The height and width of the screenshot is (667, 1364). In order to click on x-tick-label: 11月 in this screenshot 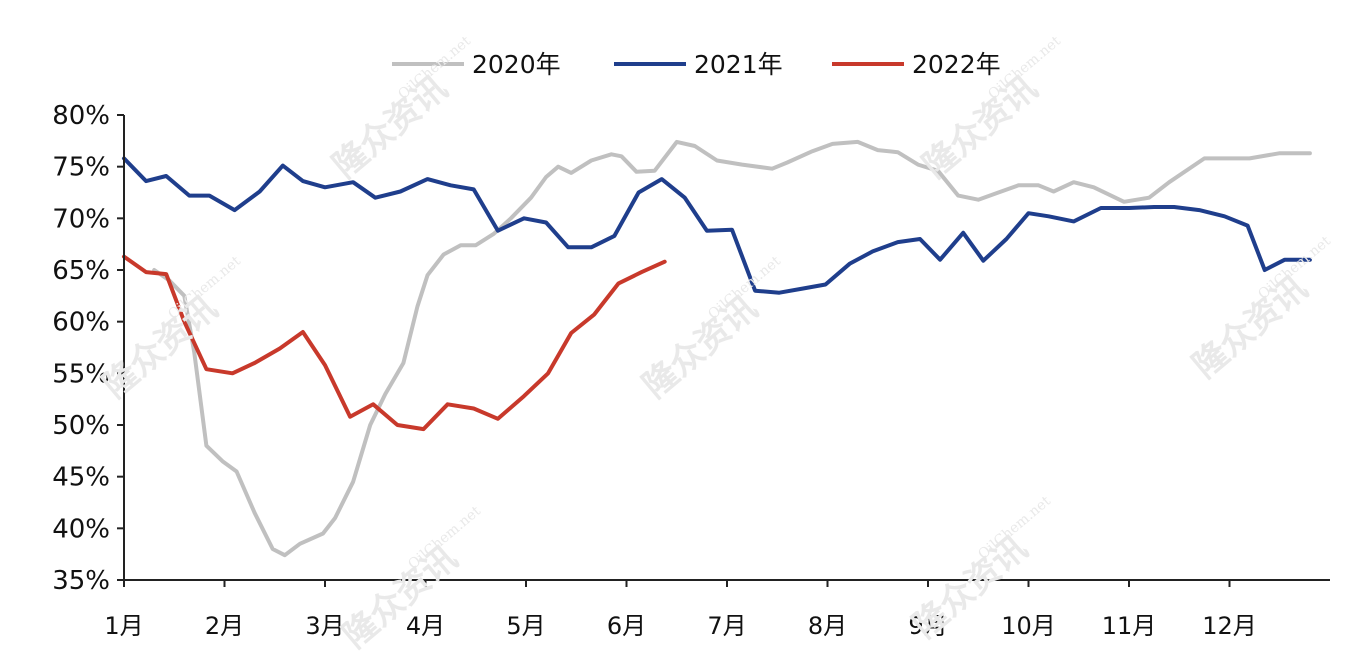, I will do `click(1129, 626)`.